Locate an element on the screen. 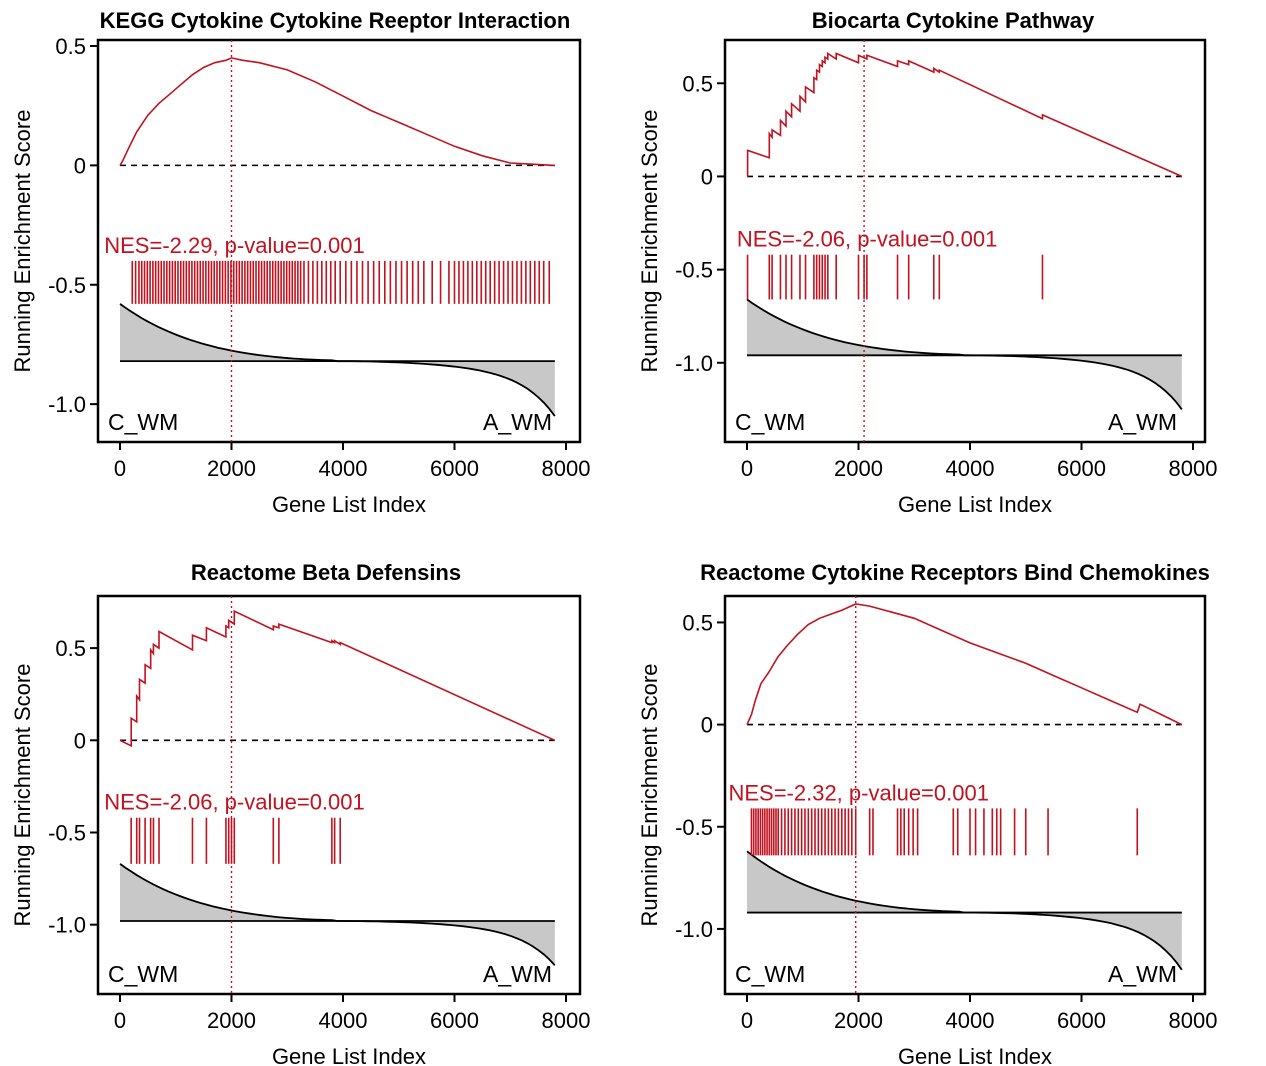 The image size is (1266, 1066). nes-annotation: NES=-2.29, p-value=0.001 is located at coordinates (234, 245).